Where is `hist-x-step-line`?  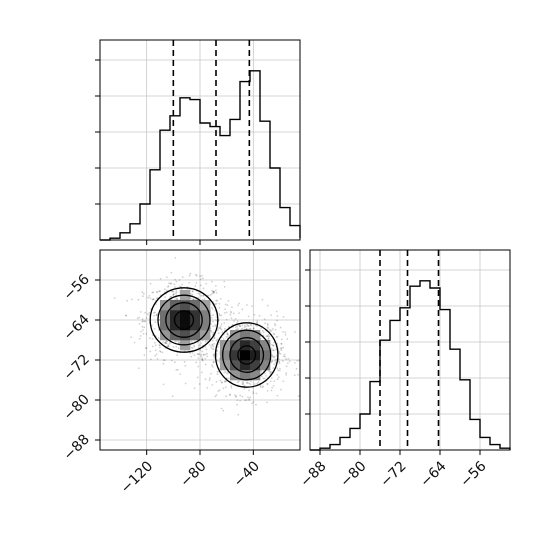 hist-x-step-line is located at coordinates (200, 155).